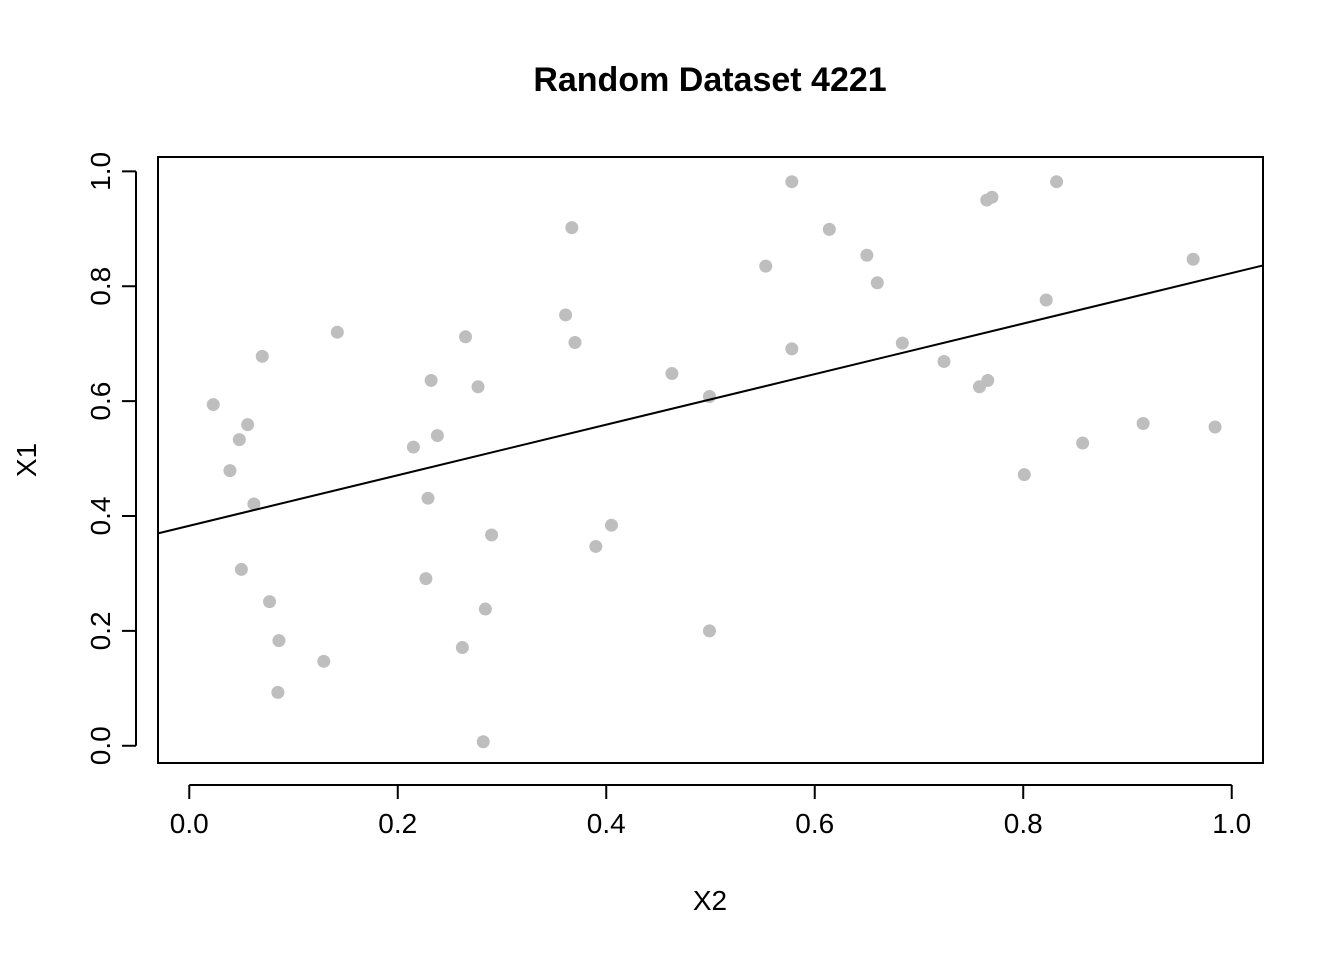 Image resolution: width=1344 pixels, height=960 pixels. I want to click on y-tick-label: 0.8, so click(100, 286).